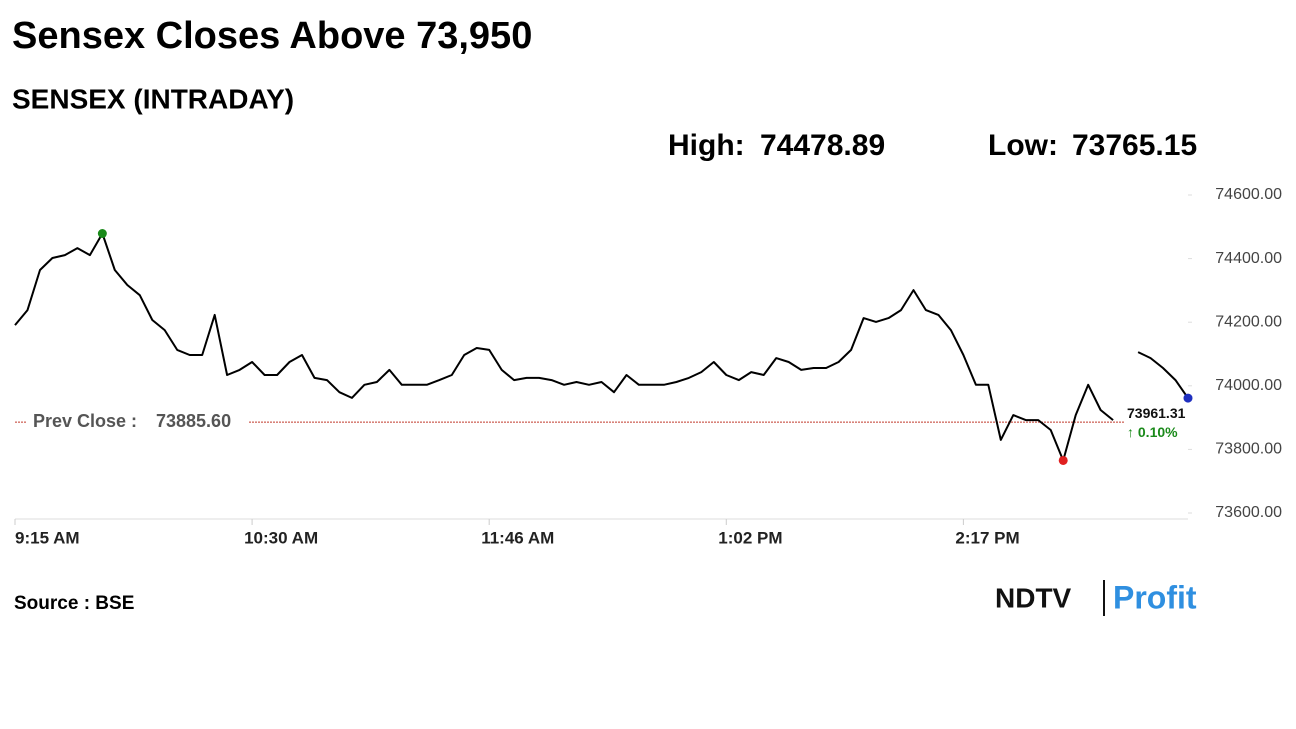 This screenshot has width=1296, height=729. I want to click on y-tick-label: 74600.00, so click(1248, 194).